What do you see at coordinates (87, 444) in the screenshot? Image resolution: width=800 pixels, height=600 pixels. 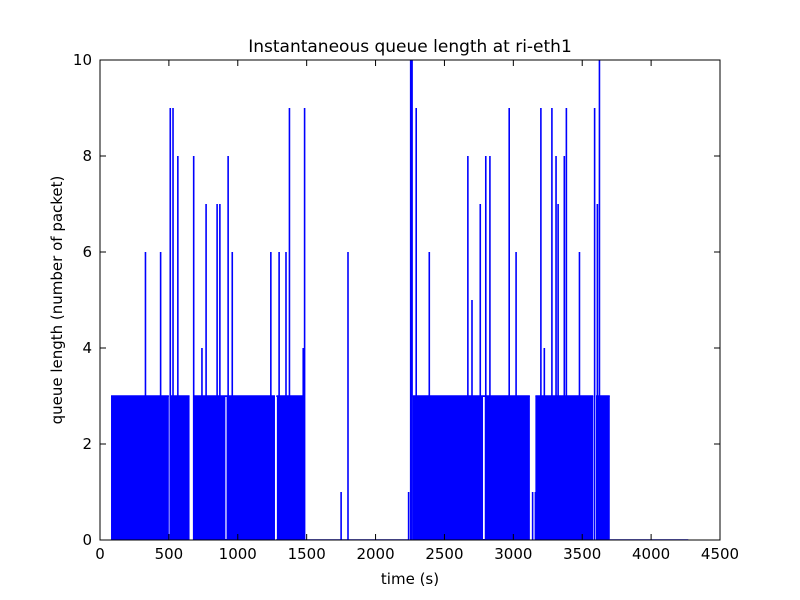 I see `y-tick-label-1: 2` at bounding box center [87, 444].